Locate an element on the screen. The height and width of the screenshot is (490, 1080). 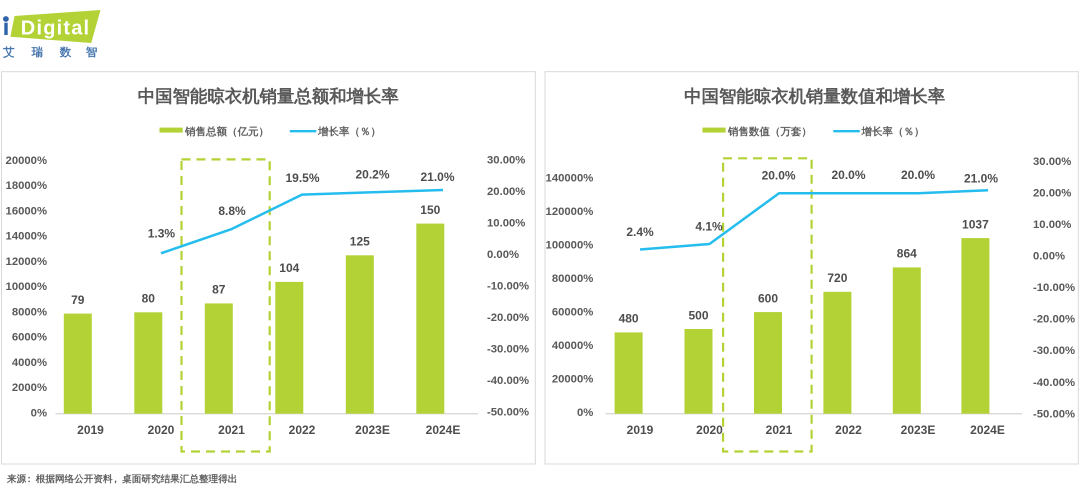
svg-text: 1037 is located at coordinates (975, 224).